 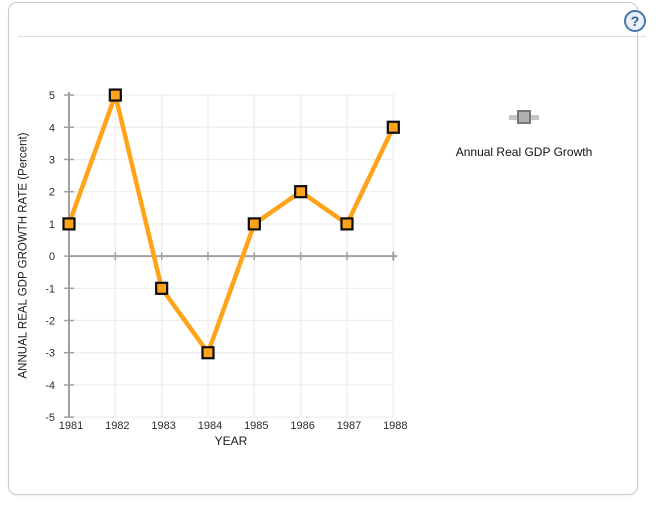 What do you see at coordinates (332, 36) in the screenshot?
I see `topbar-divider` at bounding box center [332, 36].